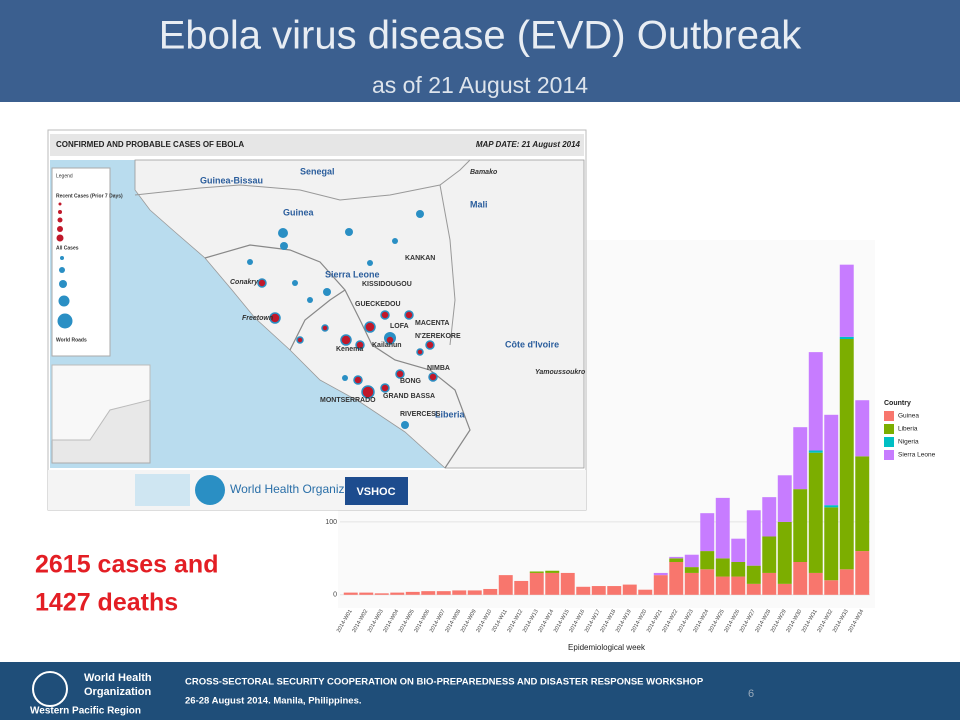 The width and height of the screenshot is (960, 720). I want to click on legend-dots, so click(60, 222).